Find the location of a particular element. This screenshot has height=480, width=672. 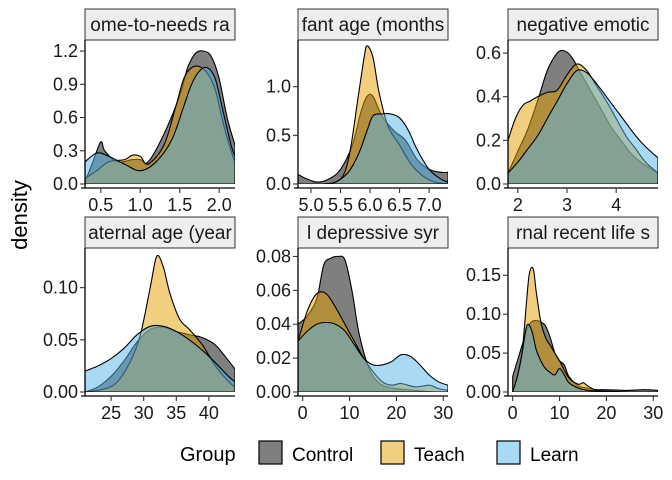

y-tick-label: 0.2 is located at coordinates (488, 140).